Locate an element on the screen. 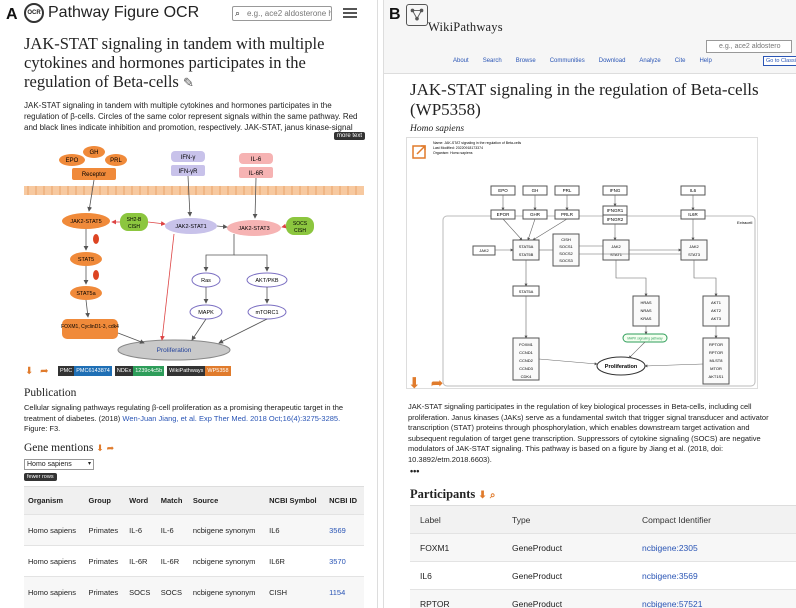  svg-text: STAT5A is located at coordinates (526, 246).